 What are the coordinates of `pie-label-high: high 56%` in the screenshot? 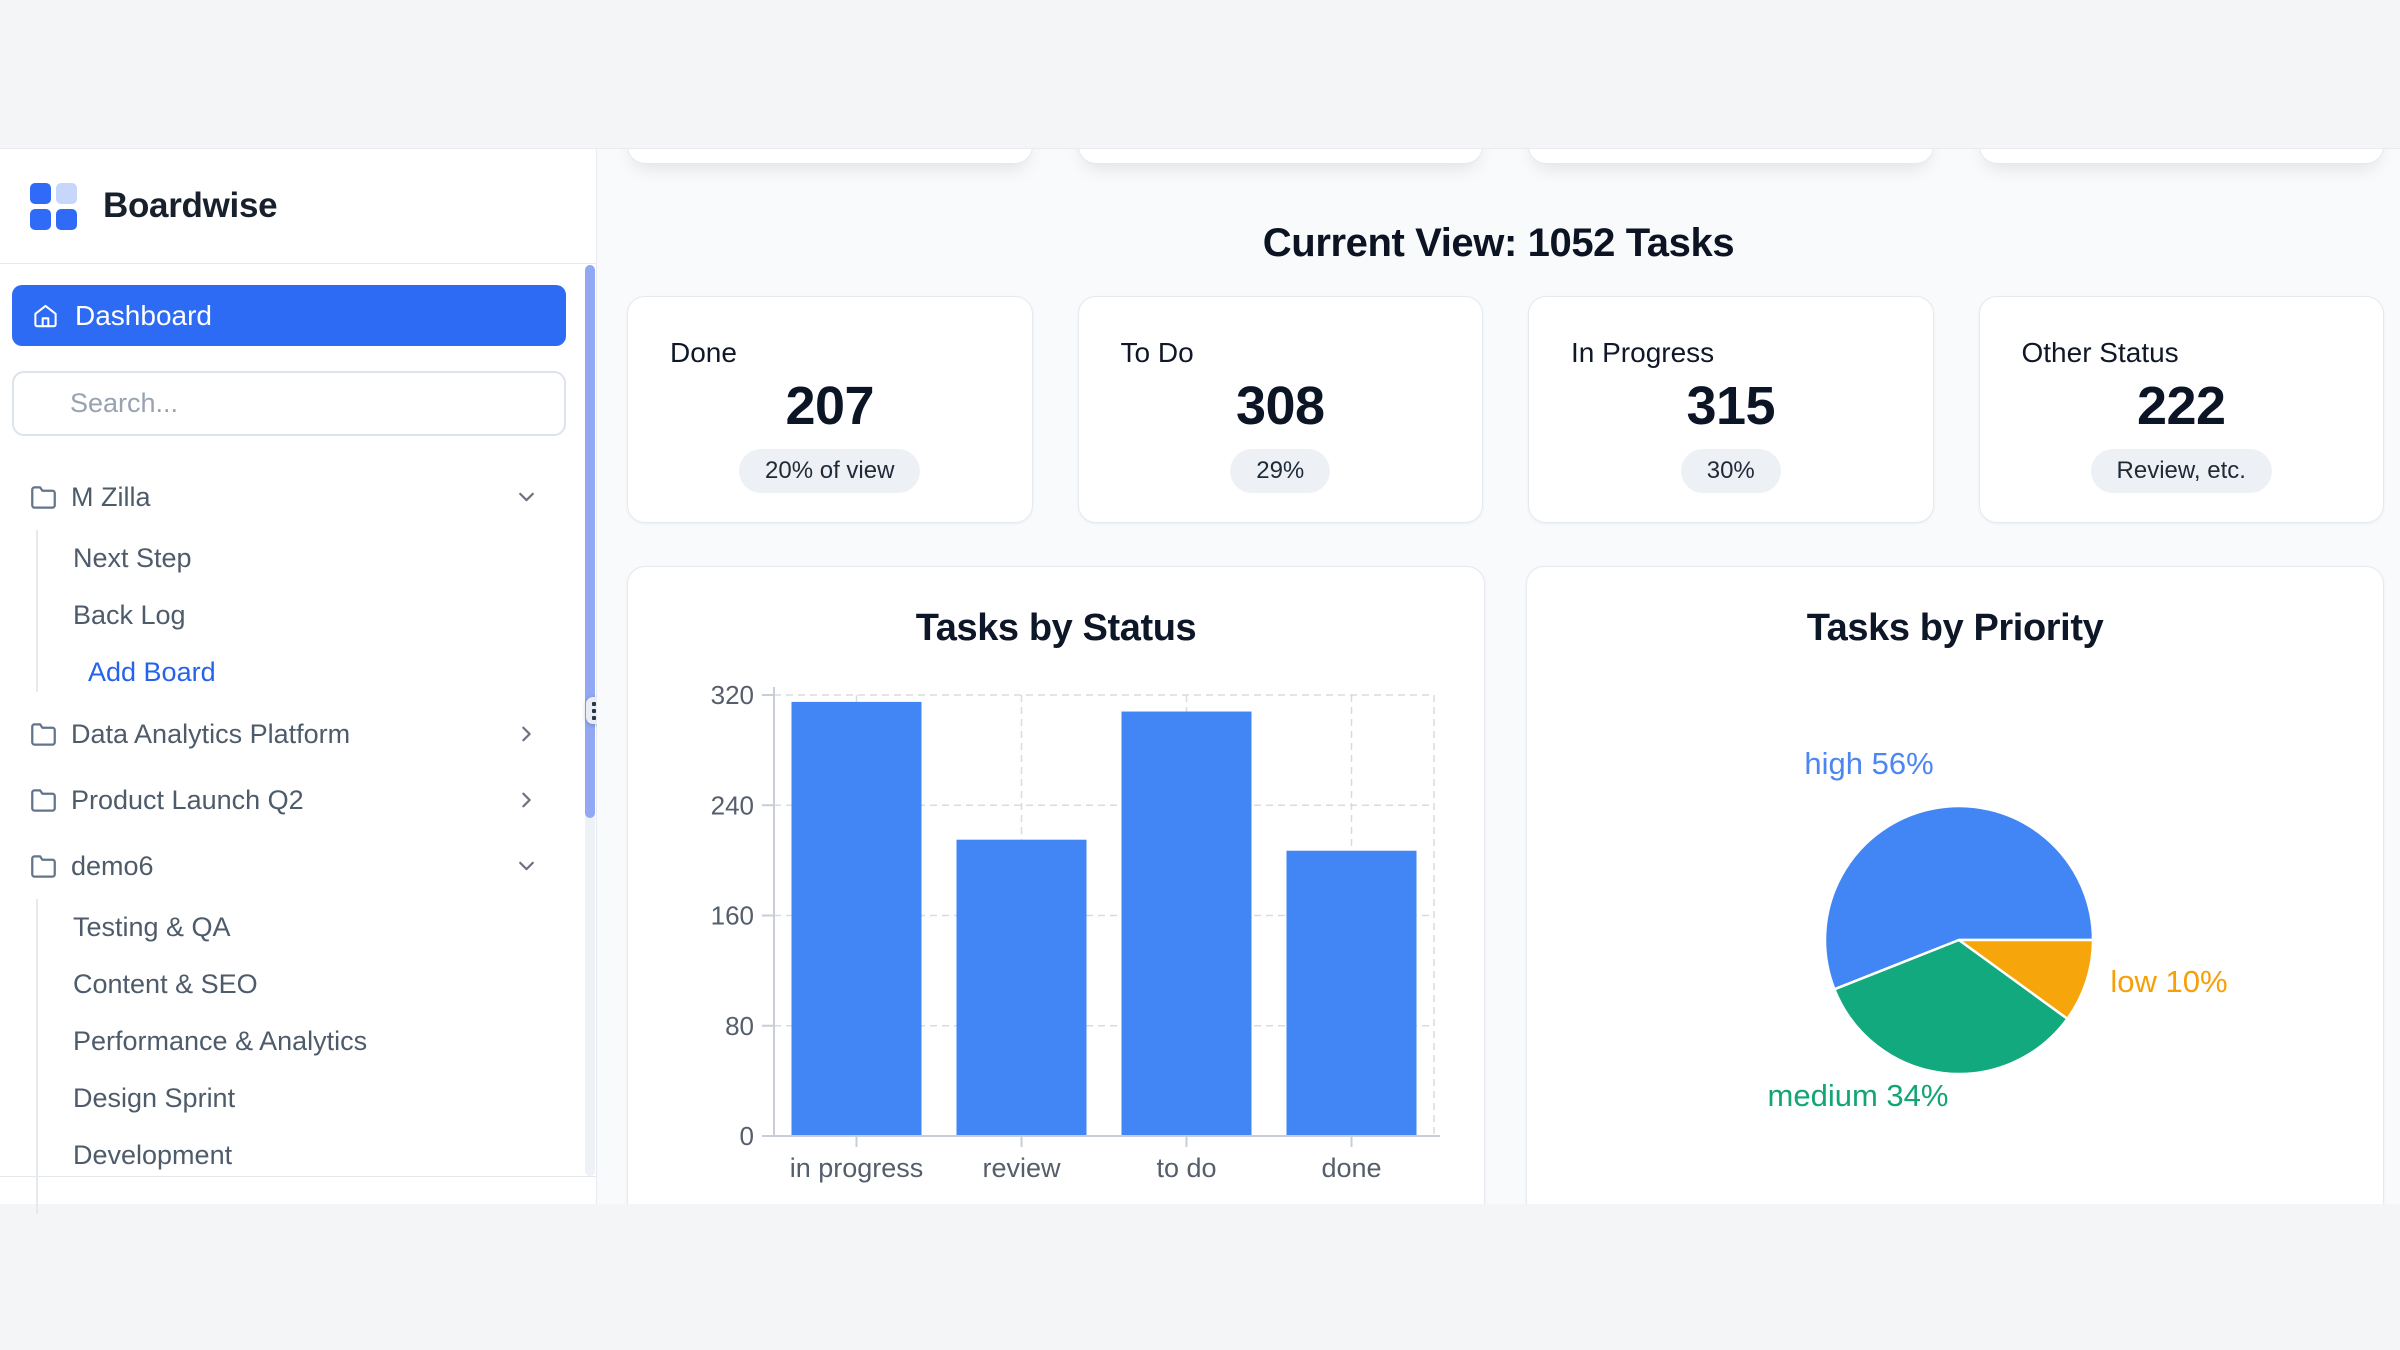 It's located at (1869, 763).